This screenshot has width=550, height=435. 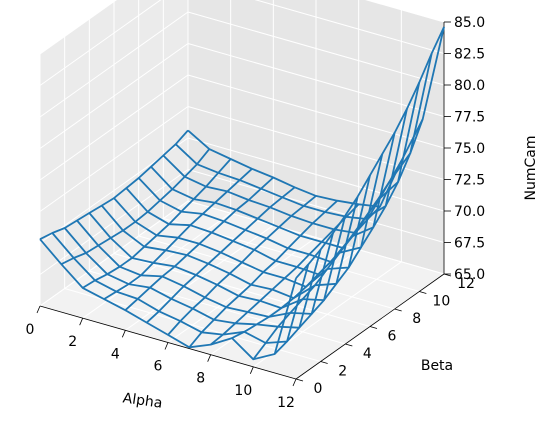 I want to click on x-axis-title: Alpha, so click(x=143, y=400).